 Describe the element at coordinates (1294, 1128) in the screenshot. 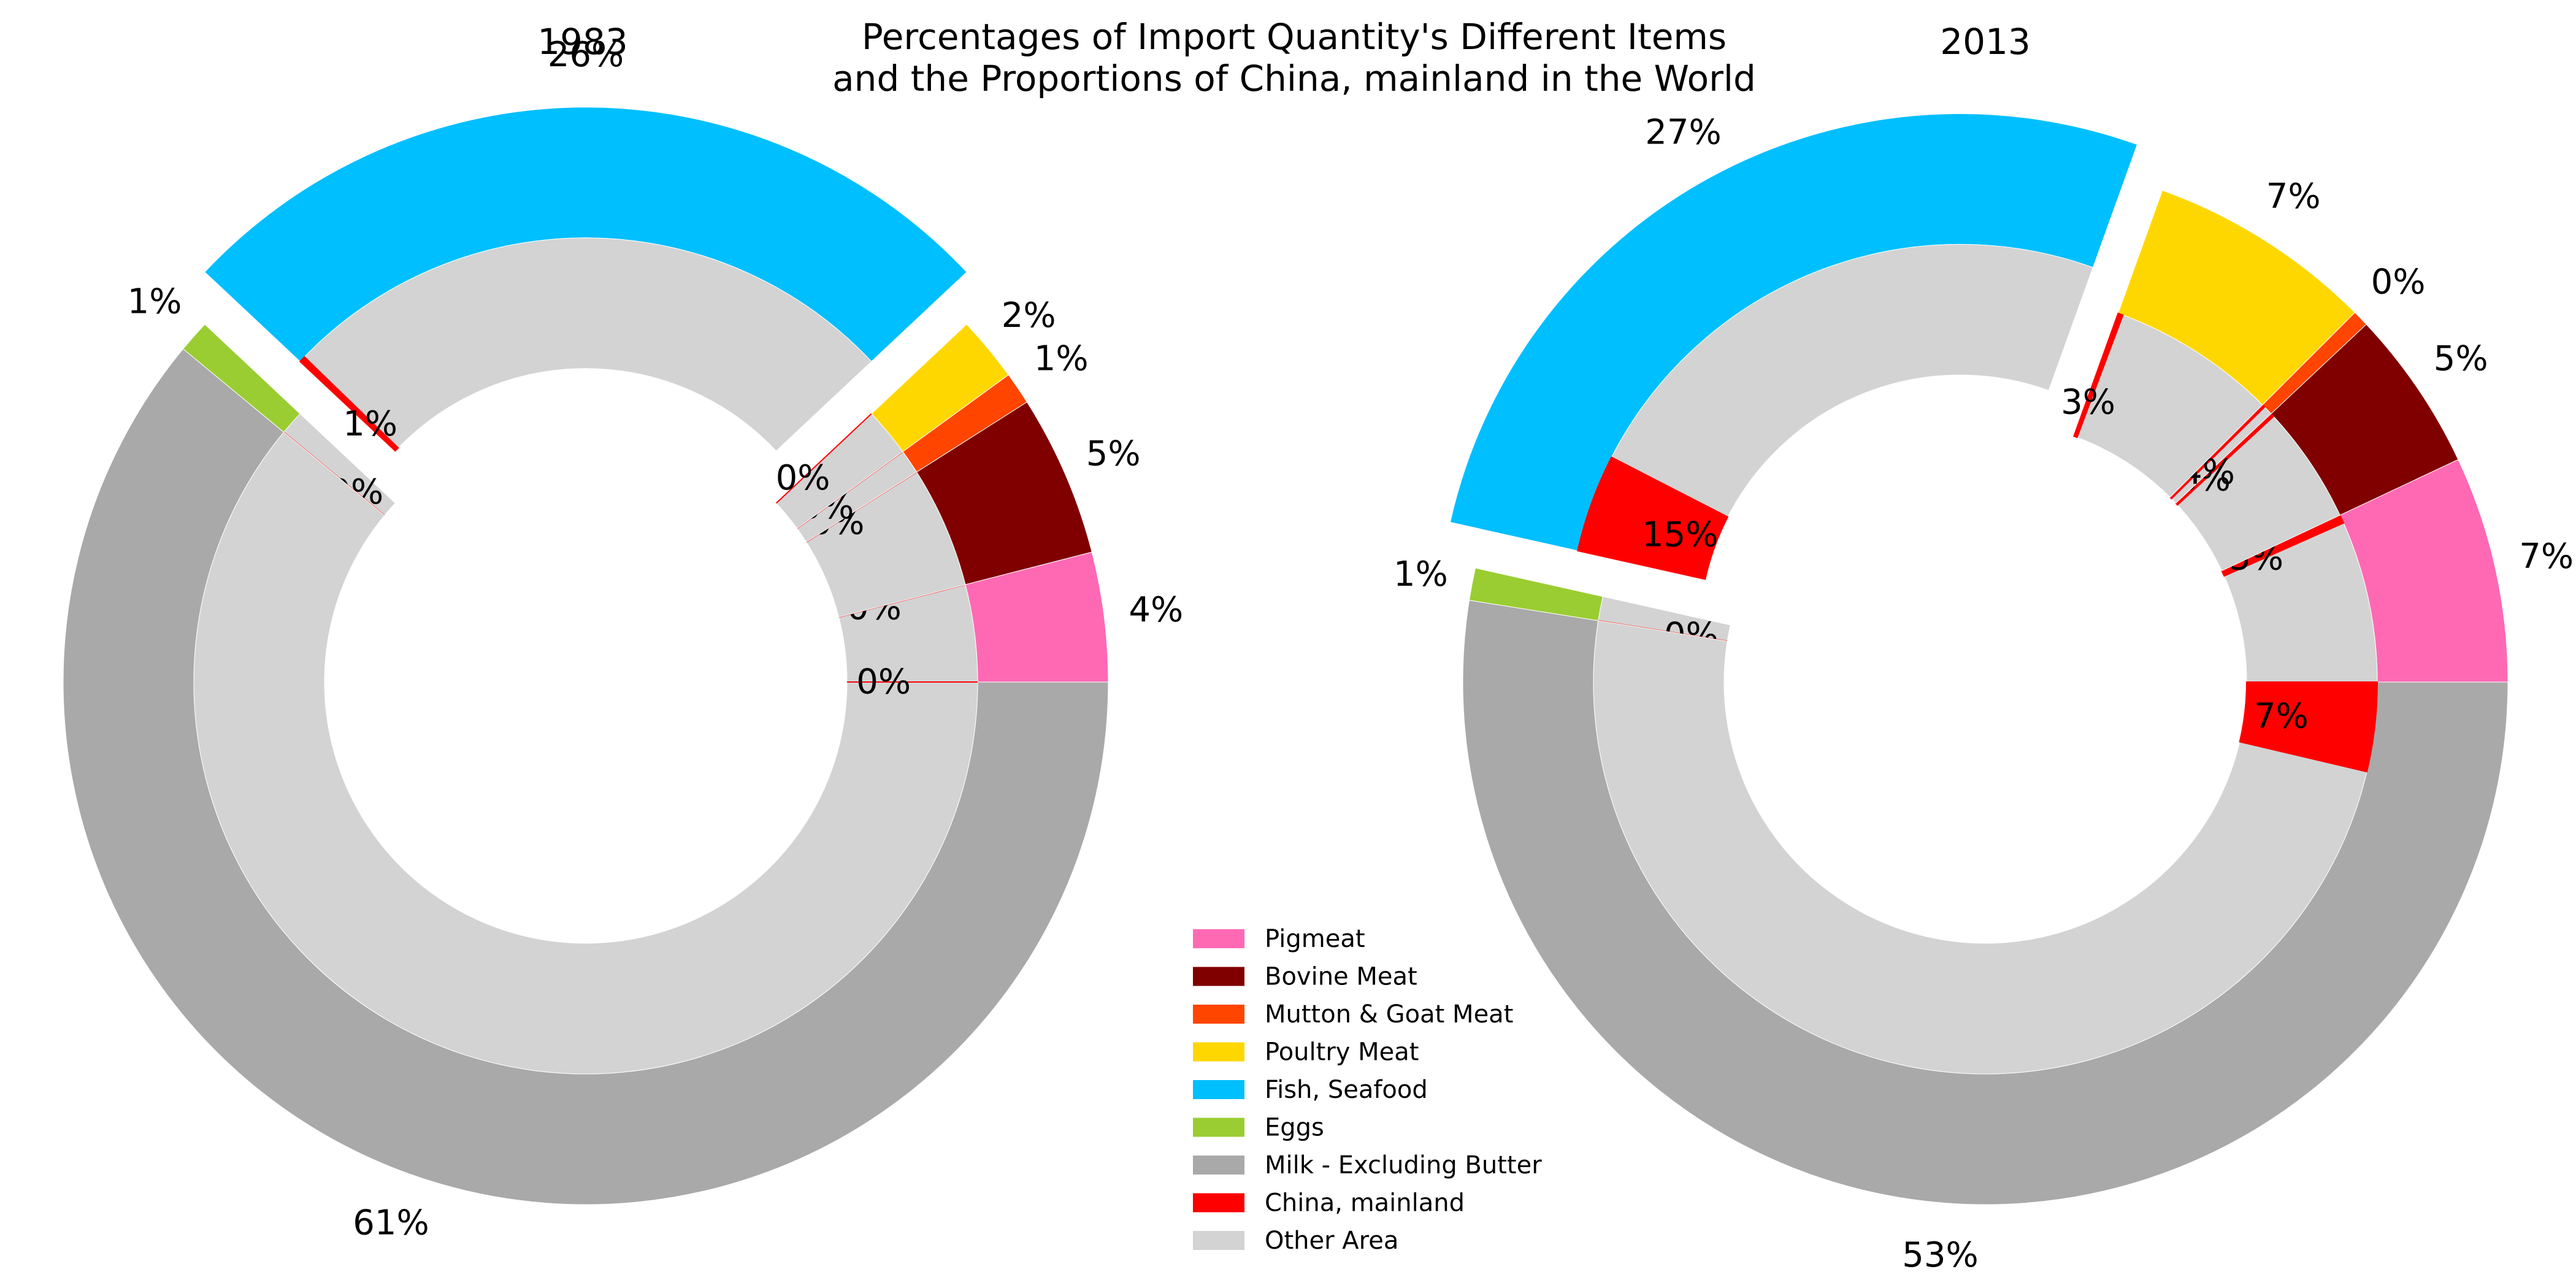

I see `legend-label-eggs: Eggs` at that location.